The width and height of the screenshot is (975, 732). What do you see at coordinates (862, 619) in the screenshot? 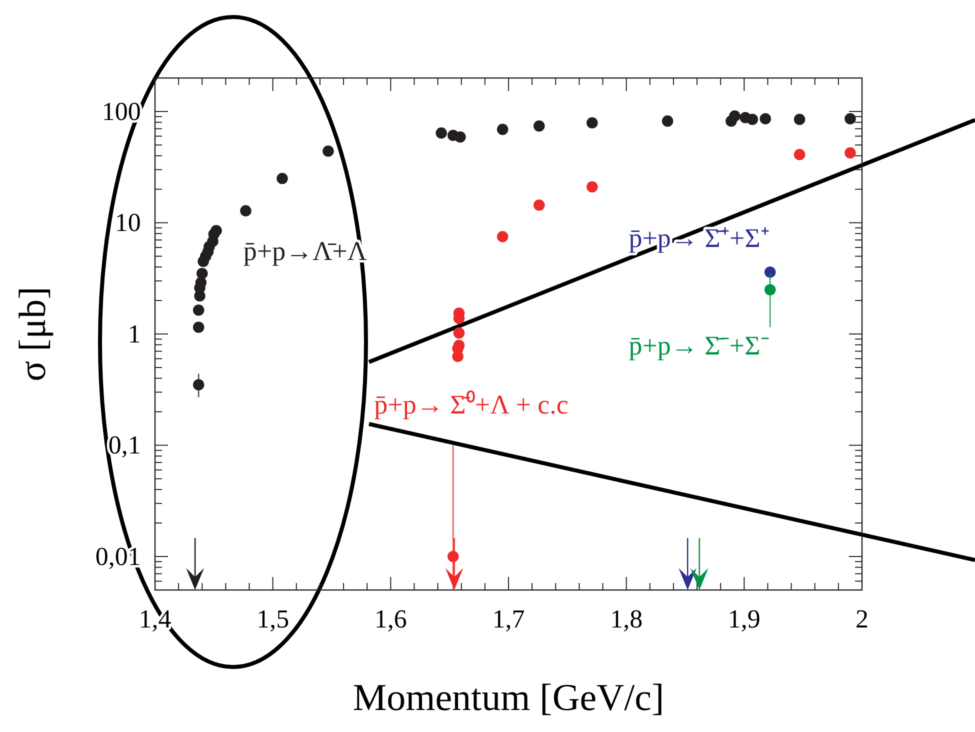
I see `x-tick-label: 2` at bounding box center [862, 619].